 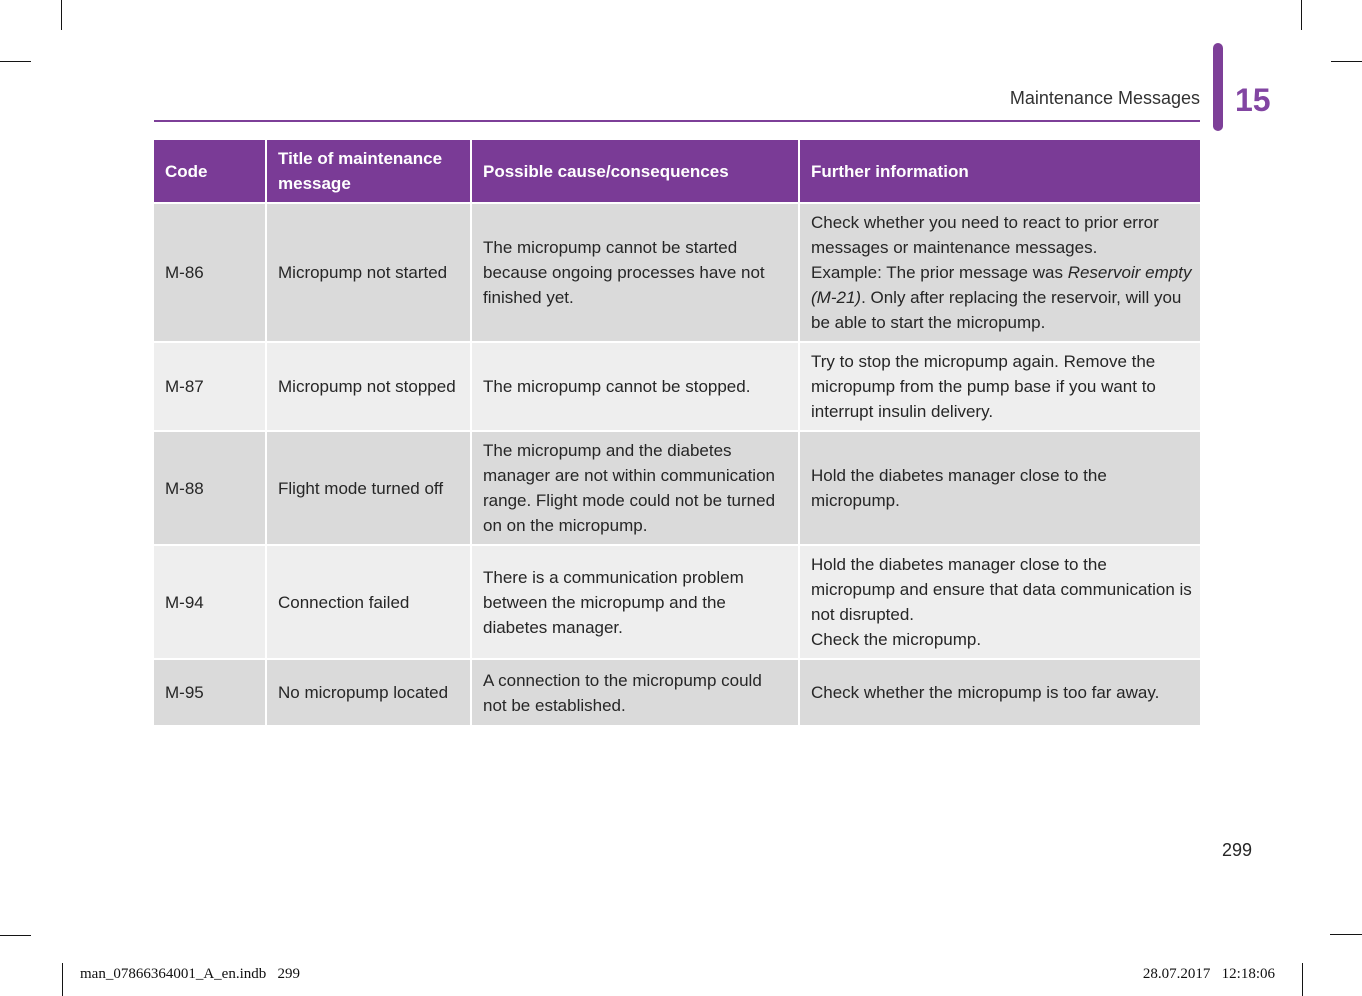 I want to click on cell-title: Micropump not stopped, so click(x=369, y=385).